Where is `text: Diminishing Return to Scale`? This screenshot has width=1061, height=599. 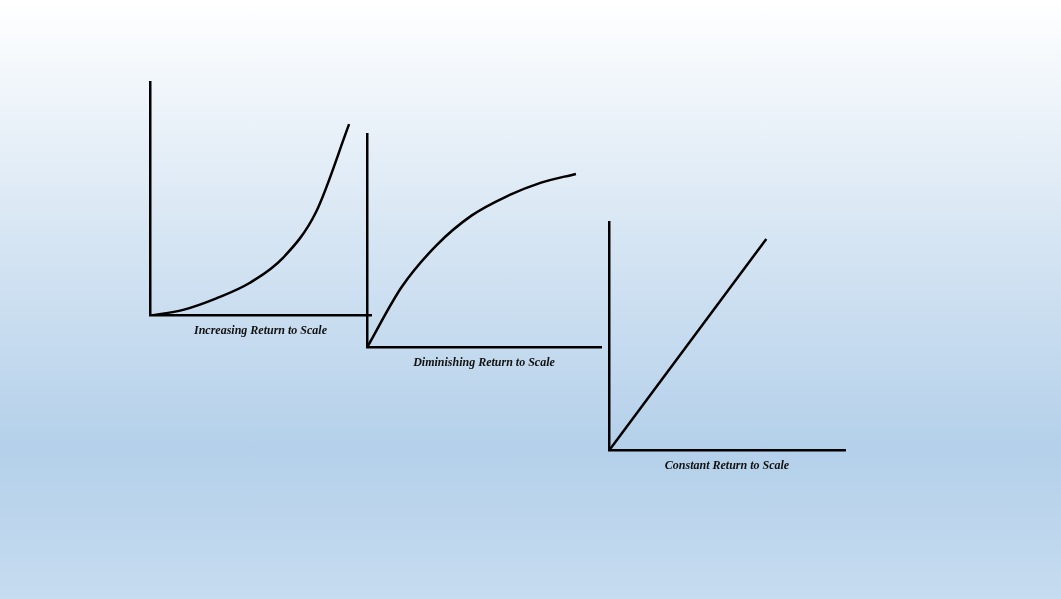 text: Diminishing Return to Scale is located at coordinates (484, 361).